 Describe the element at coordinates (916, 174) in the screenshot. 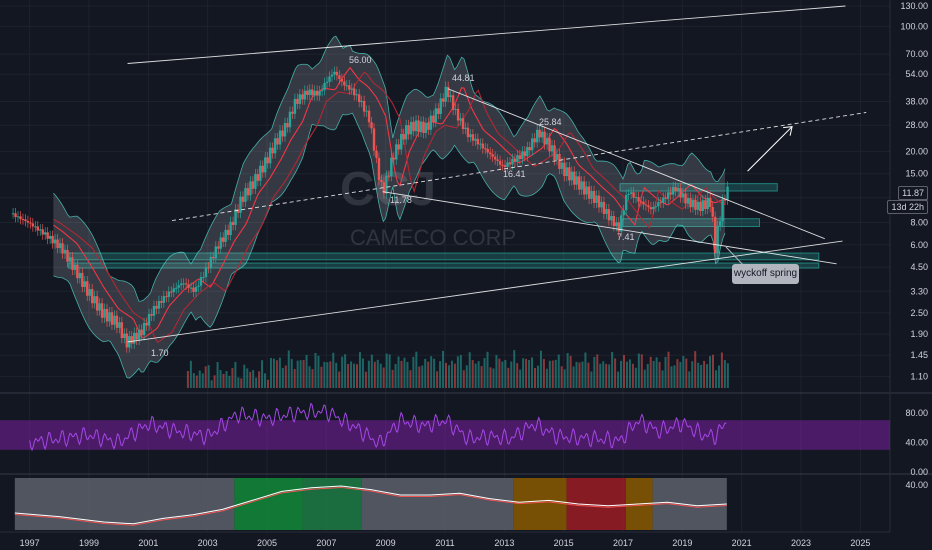

I see `price-tick-label: 15.00` at that location.